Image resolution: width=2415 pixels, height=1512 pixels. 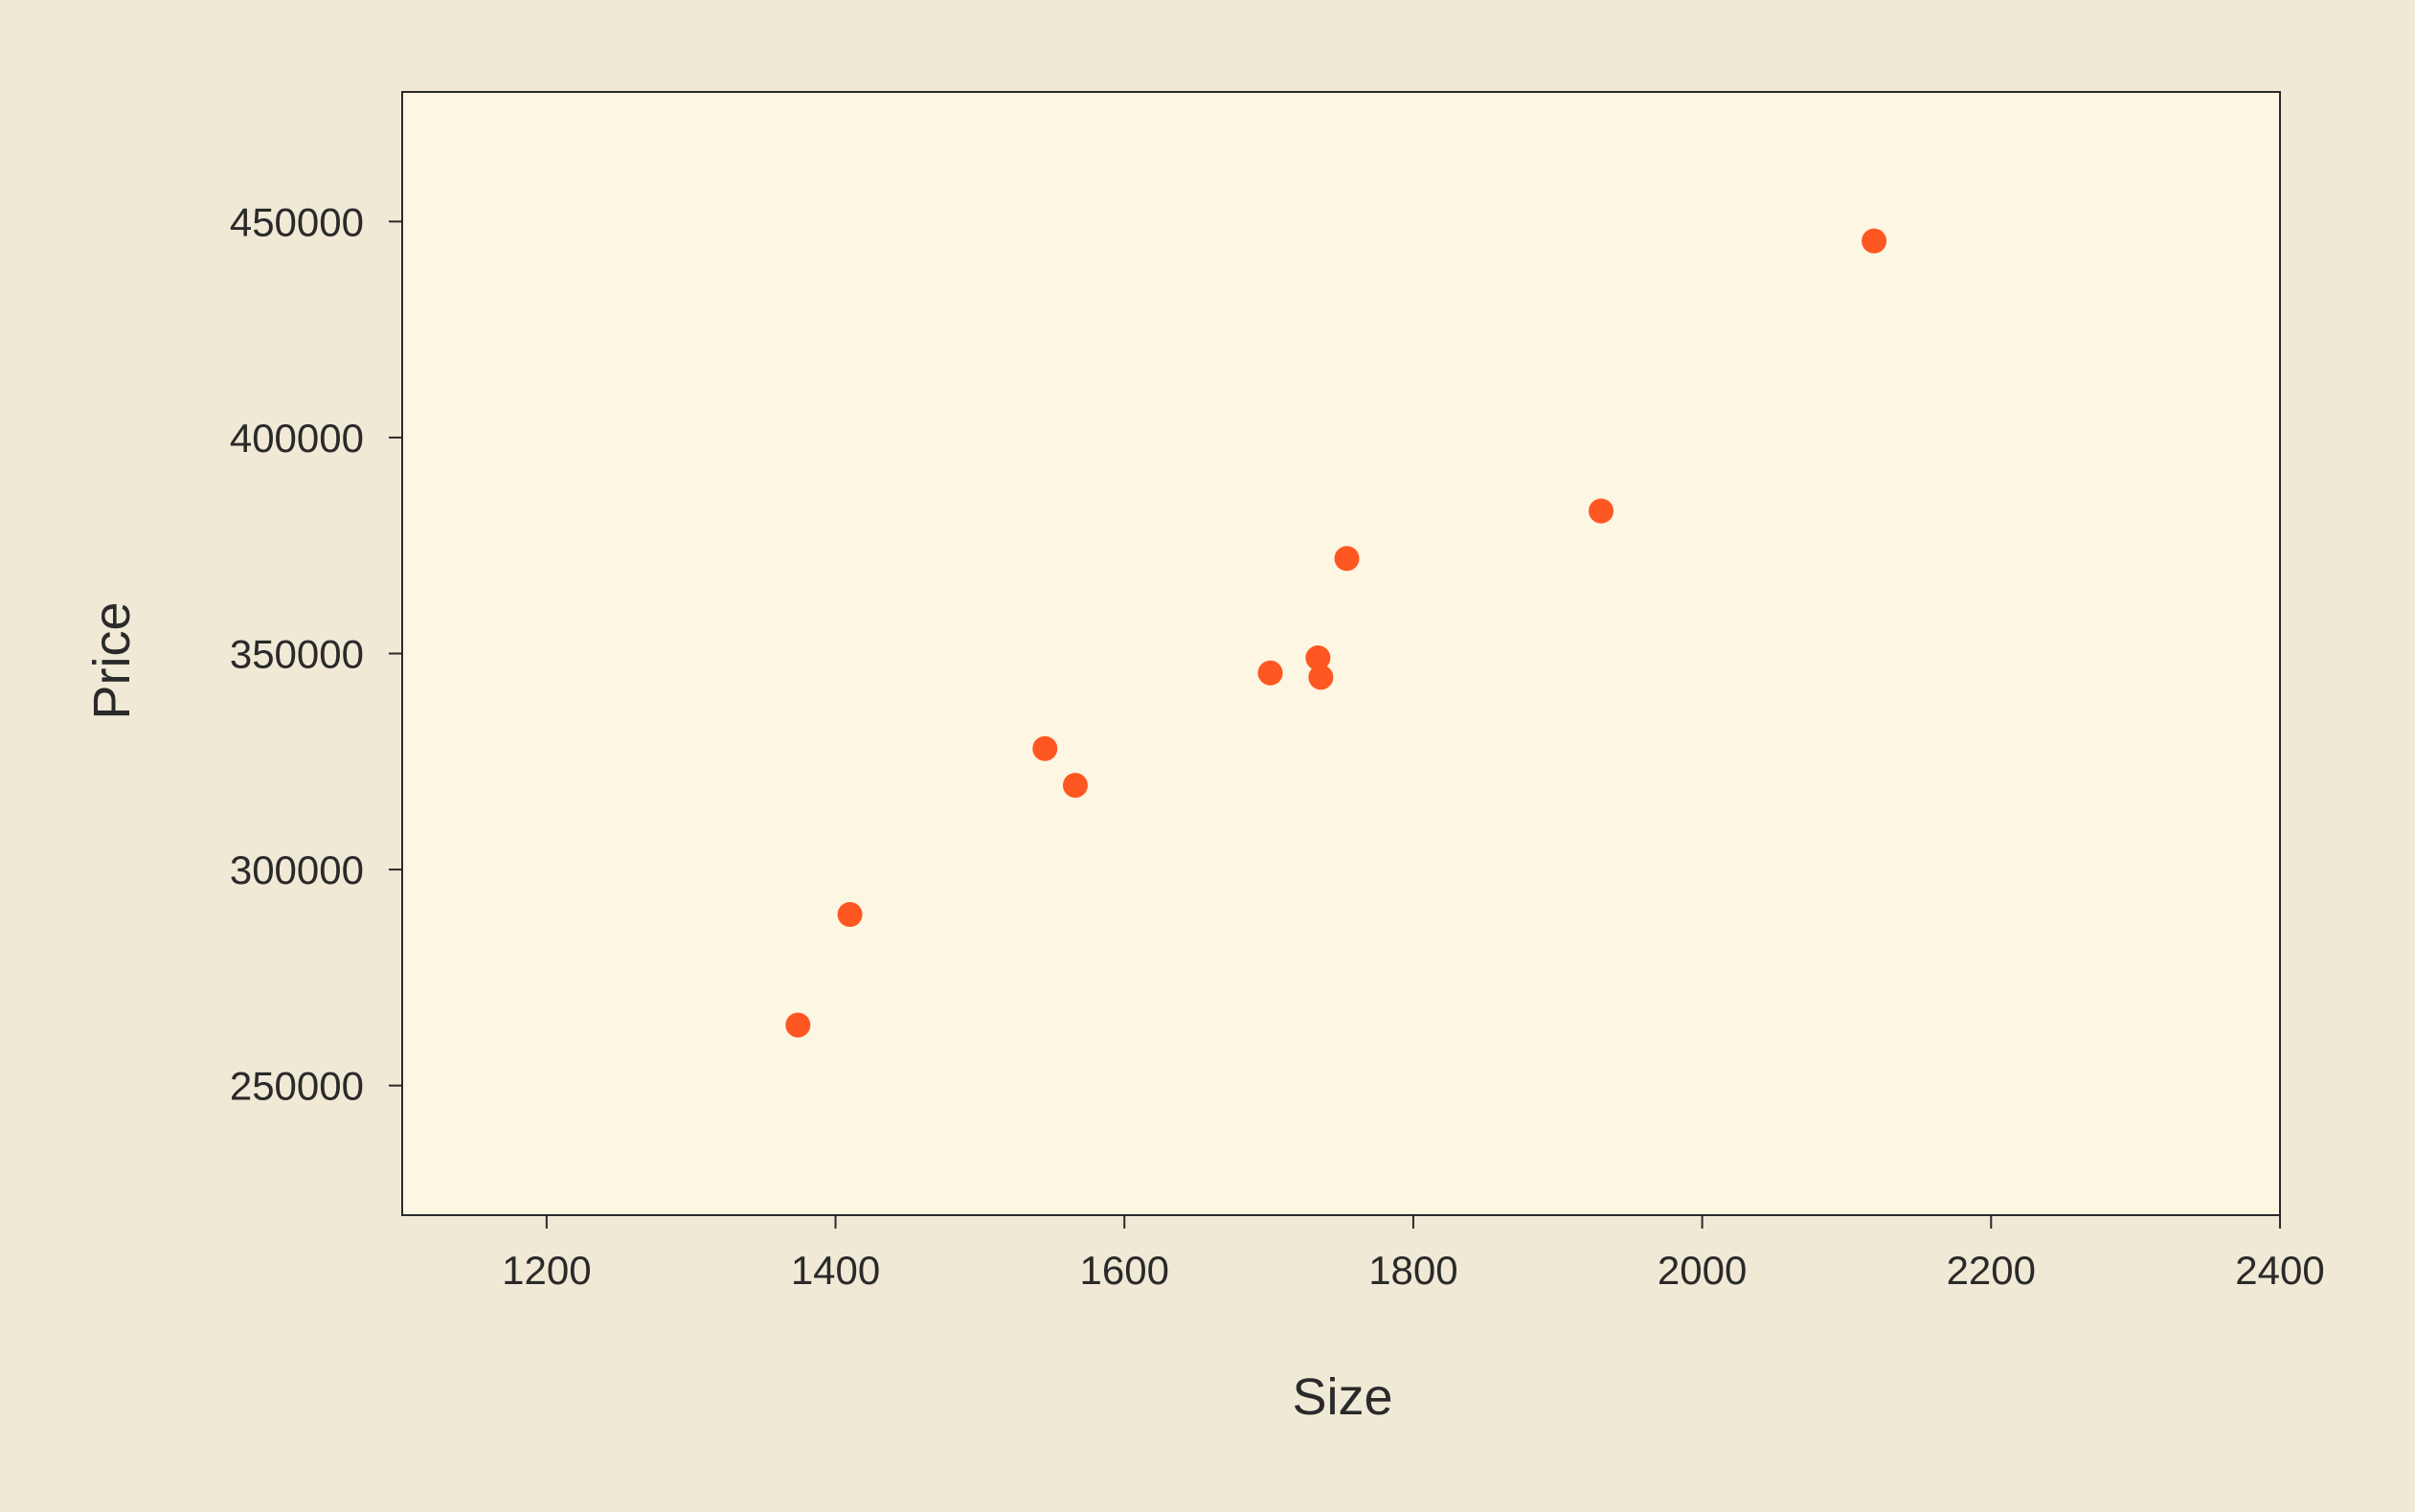 I want to click on y-axis-ticks: 250000 300000 350000 400000 450000, so click(x=316, y=654).